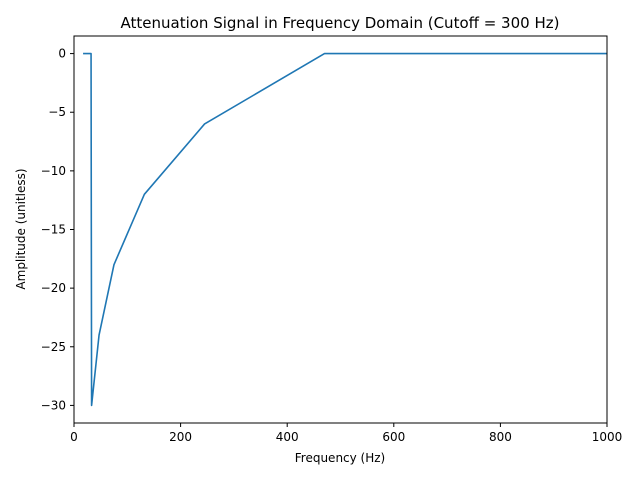 This screenshot has width=640, height=480. I want to click on x-tick-label: 200, so click(180, 437).